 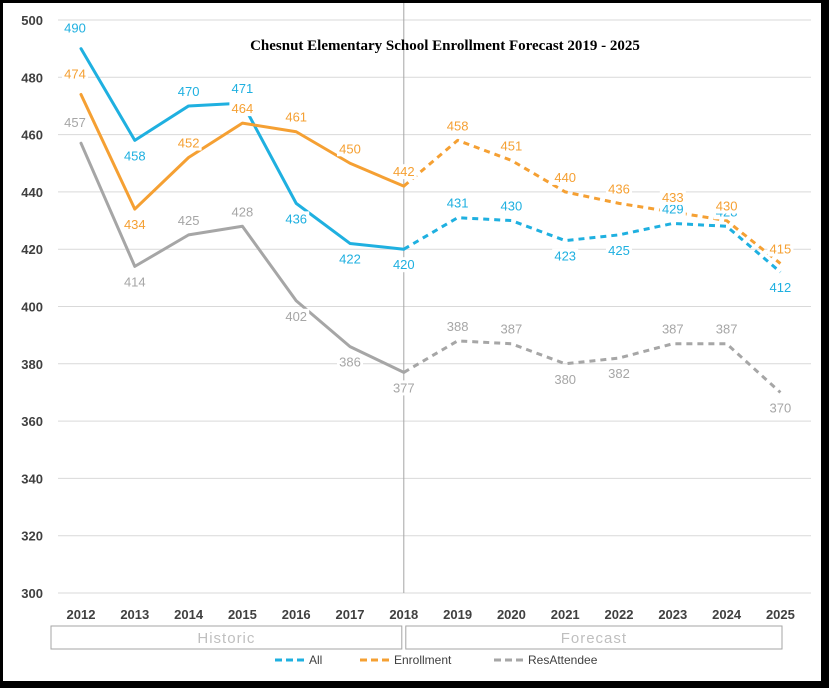 I want to click on all-legend-label: All, so click(x=315, y=660).